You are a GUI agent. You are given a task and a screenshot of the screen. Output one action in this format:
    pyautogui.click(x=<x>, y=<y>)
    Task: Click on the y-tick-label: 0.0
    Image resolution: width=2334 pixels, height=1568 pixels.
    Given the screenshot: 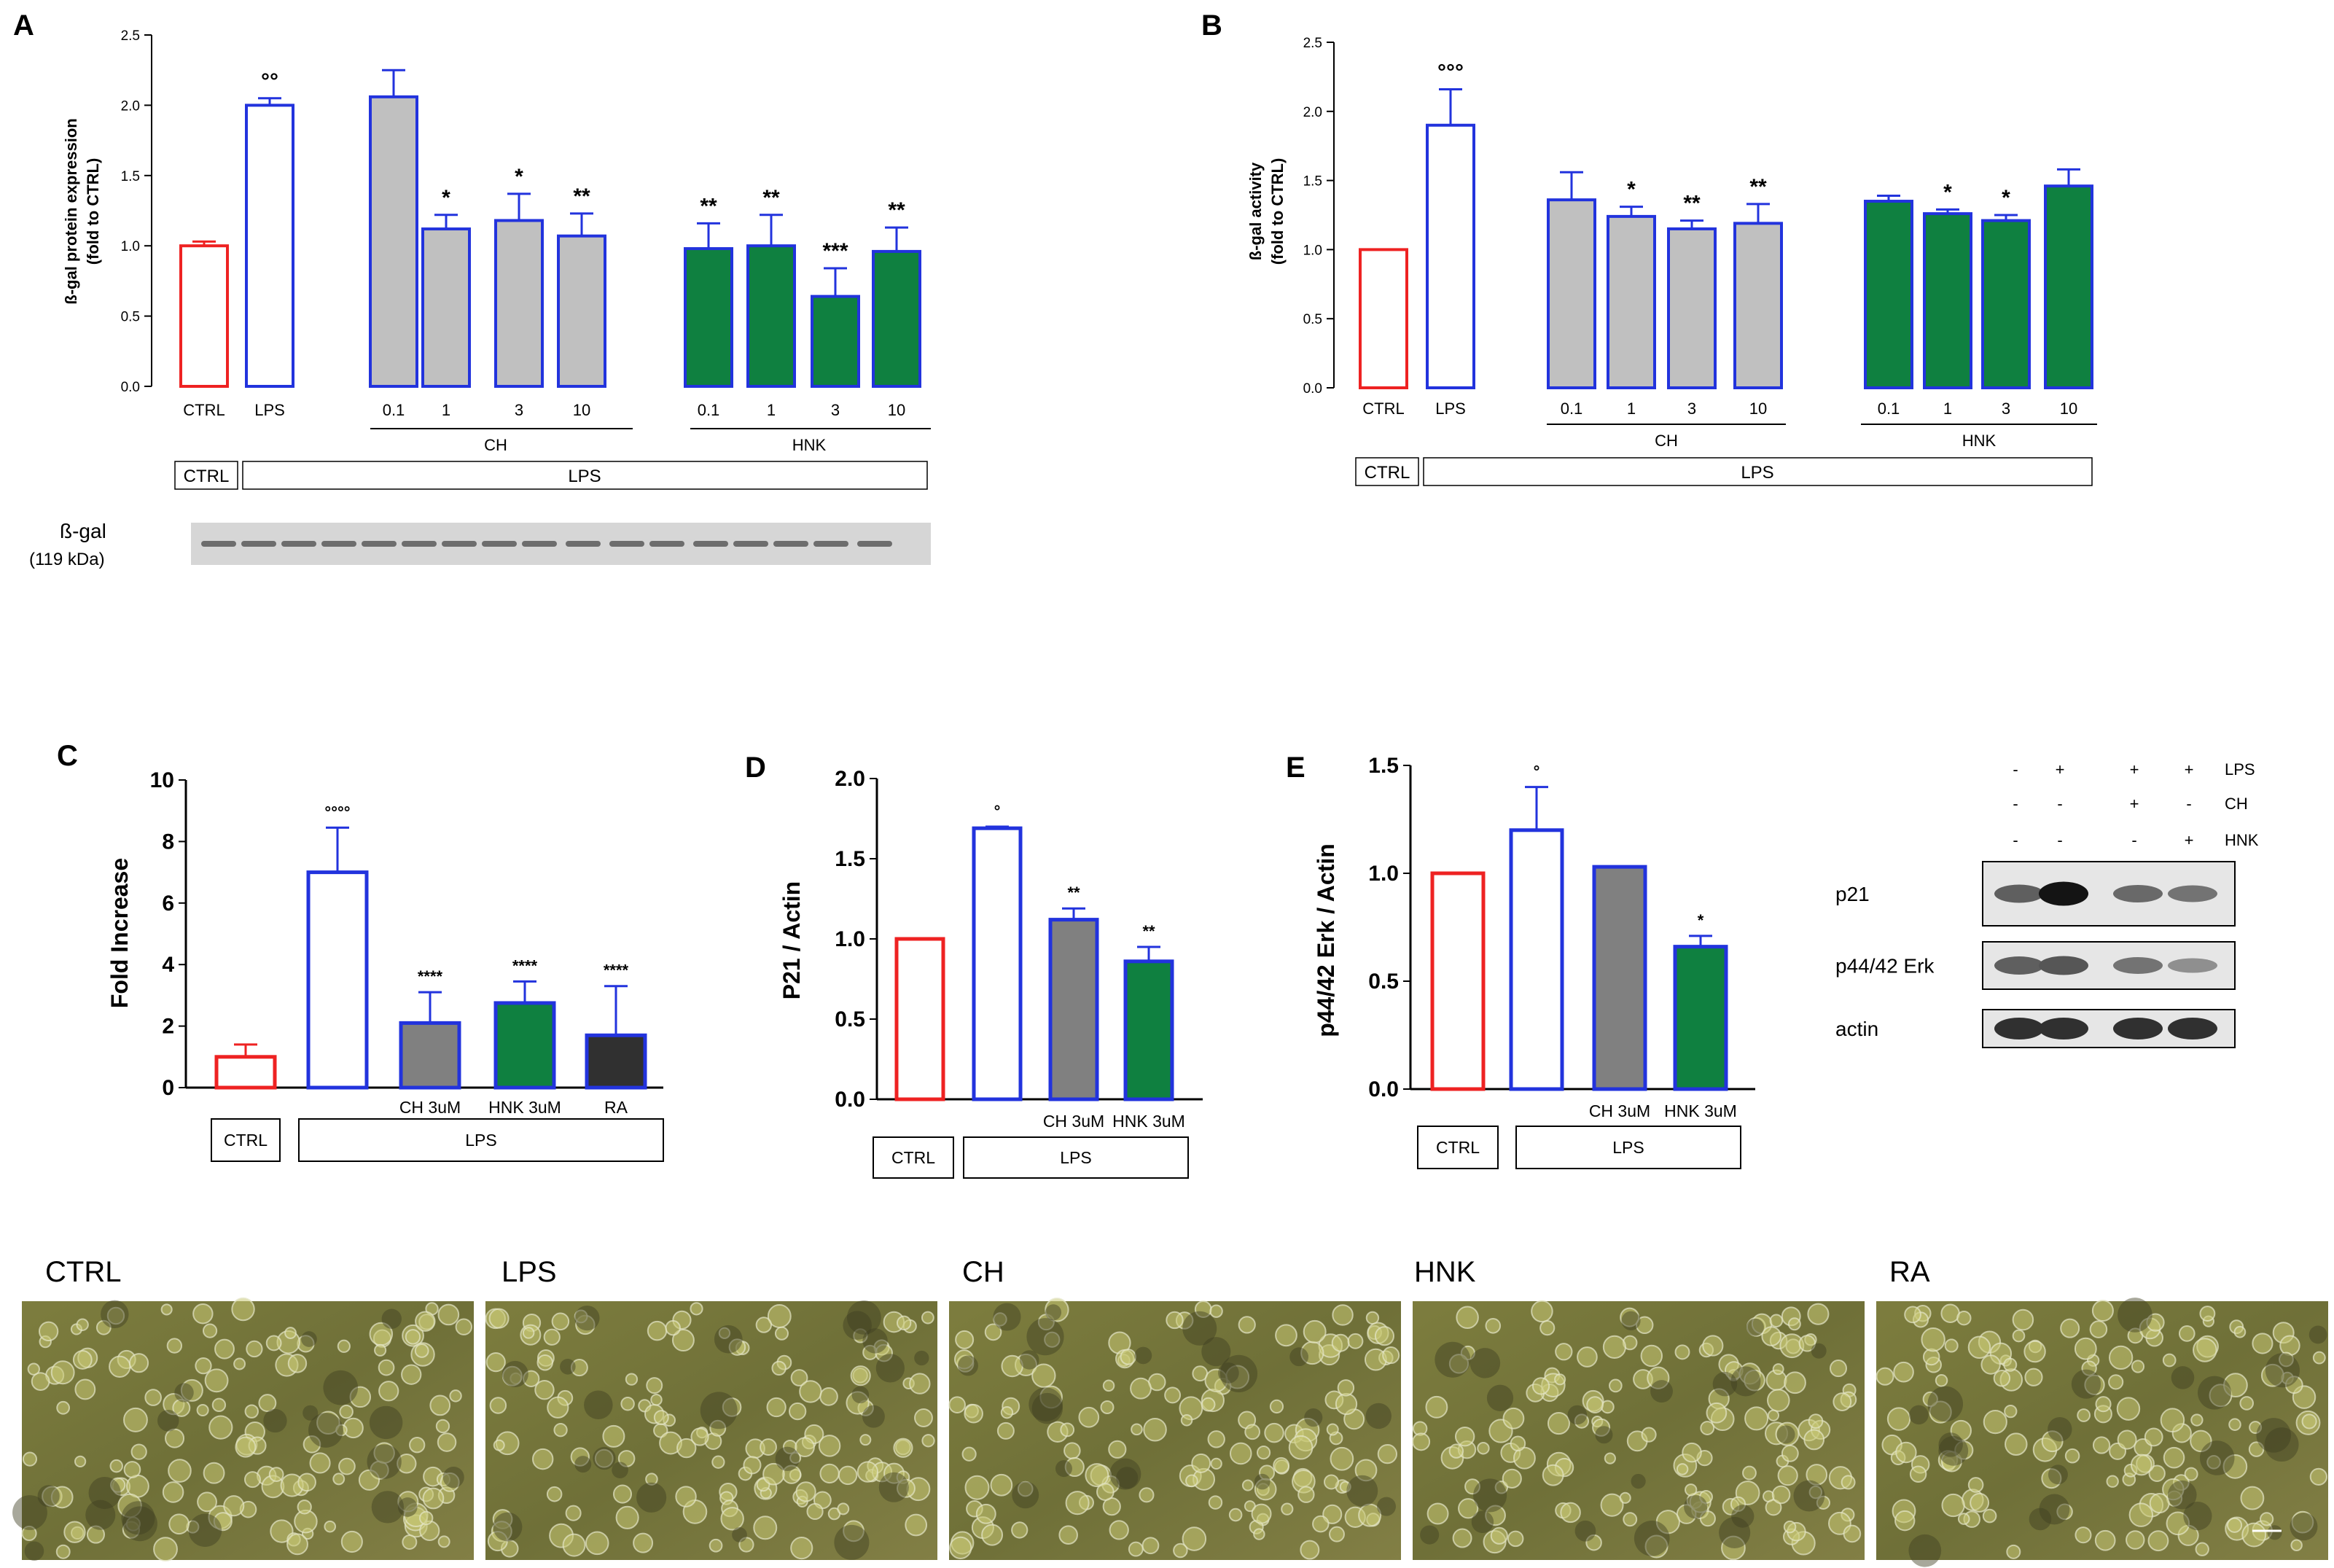 What is the action you would take?
    pyautogui.click(x=1312, y=389)
    